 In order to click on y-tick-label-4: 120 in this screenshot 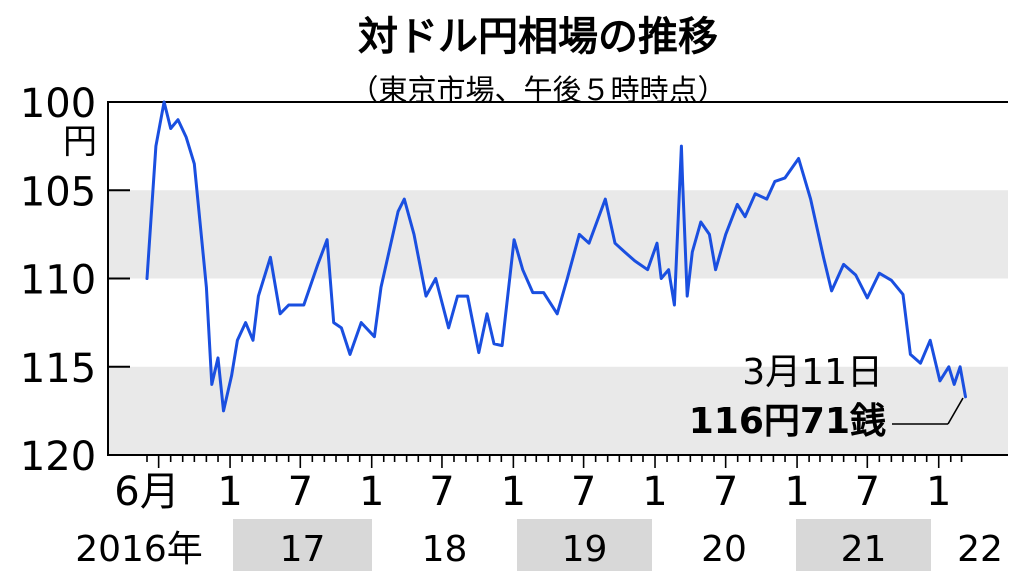, I will do `click(58, 457)`.